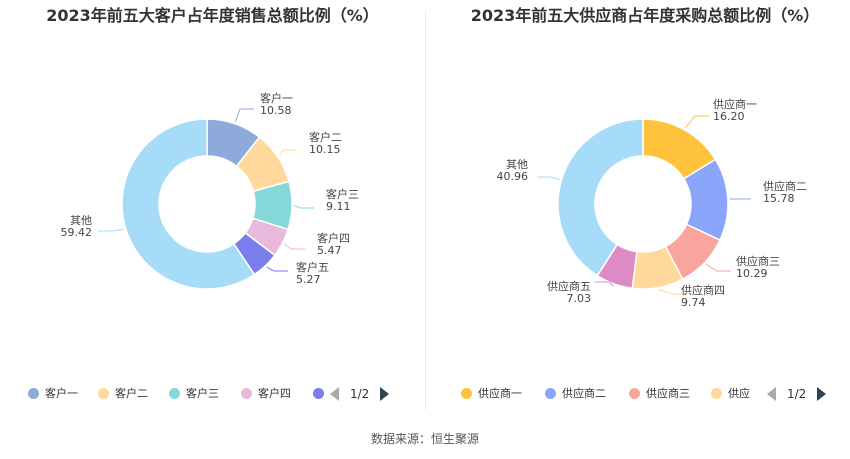 The width and height of the screenshot is (850, 459). Describe the element at coordinates (758, 261) in the screenshot. I see `slice-name-label: 供应商三` at that location.